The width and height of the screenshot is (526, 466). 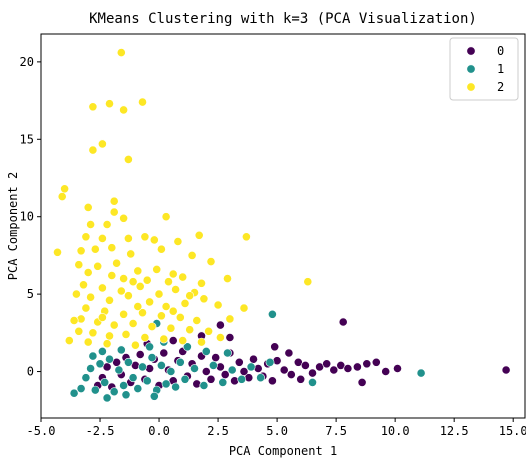 I want to click on y-axis-title: PCA Component 2, so click(x=13, y=226).